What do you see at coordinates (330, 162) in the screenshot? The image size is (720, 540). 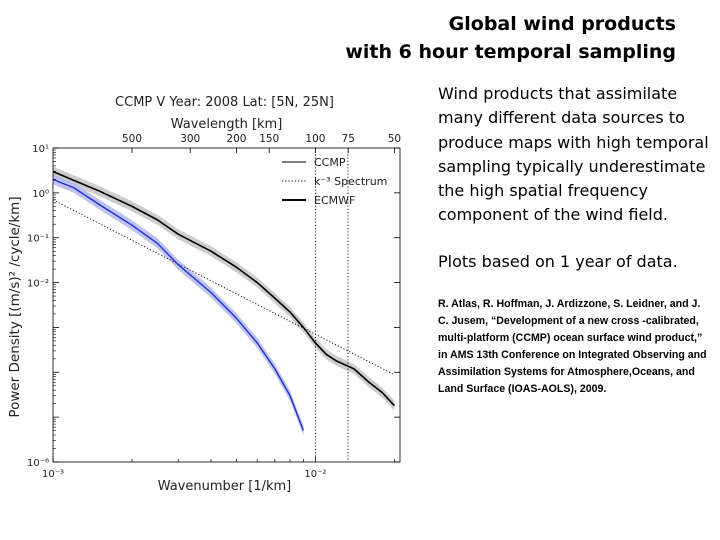 I see `legend-label: CCMP` at bounding box center [330, 162].